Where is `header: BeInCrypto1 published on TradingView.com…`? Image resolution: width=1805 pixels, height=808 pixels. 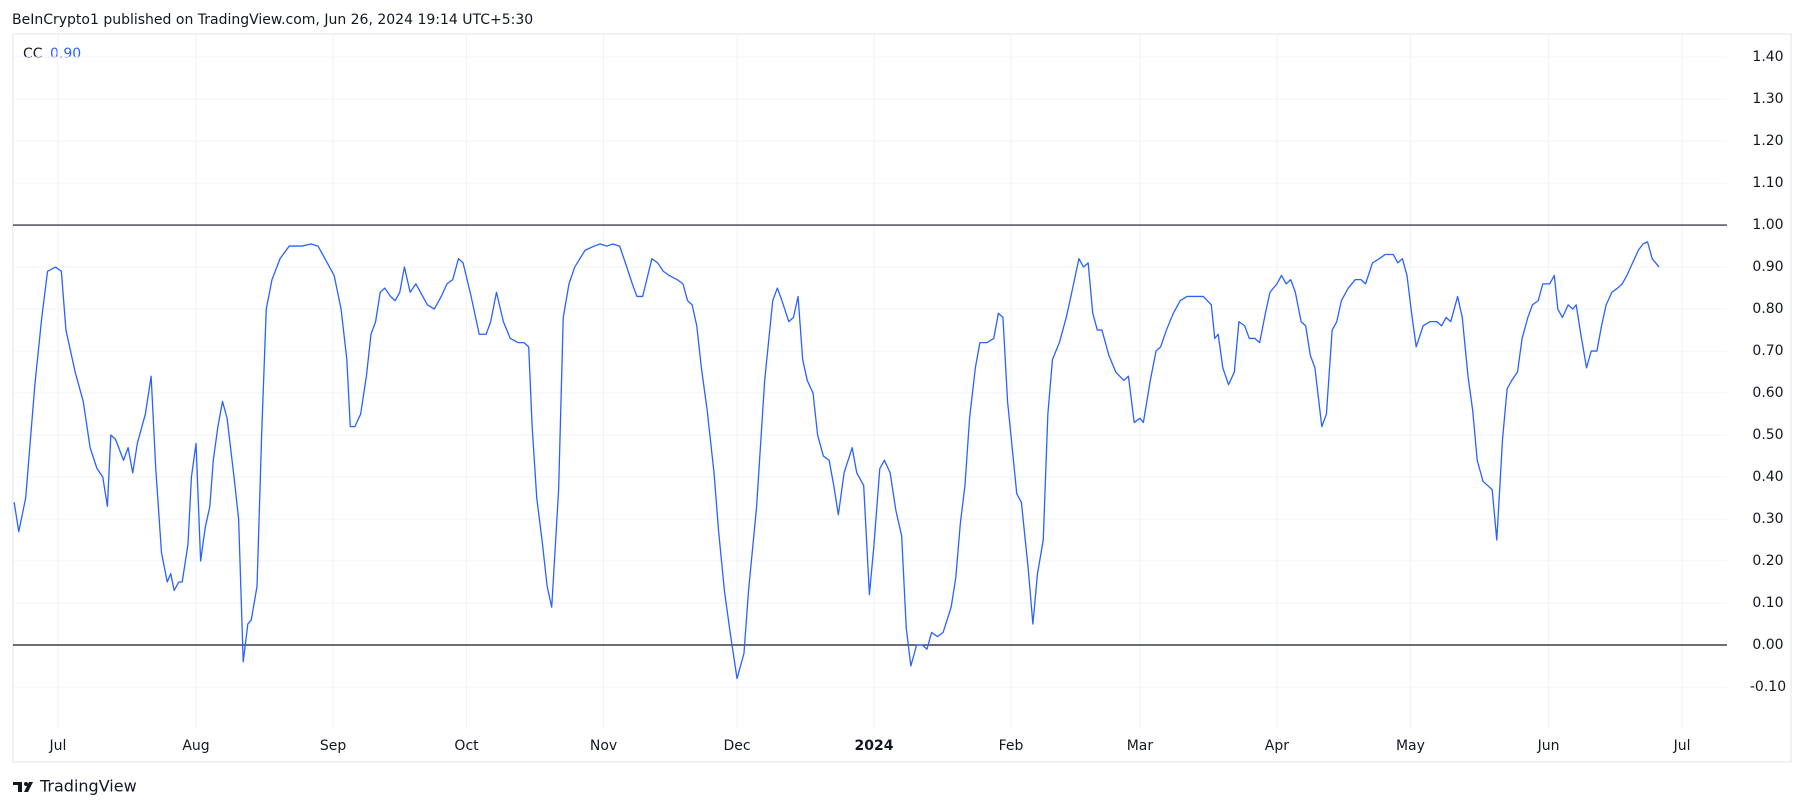 header: BeInCrypto1 published on TradingView.com… is located at coordinates (272, 20).